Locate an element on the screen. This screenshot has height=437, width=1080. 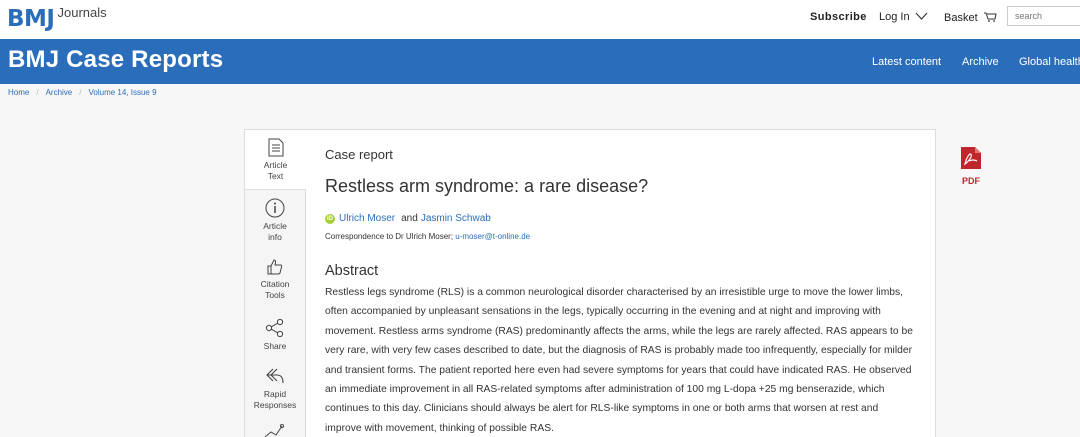
tool-more is located at coordinates (275, 430).